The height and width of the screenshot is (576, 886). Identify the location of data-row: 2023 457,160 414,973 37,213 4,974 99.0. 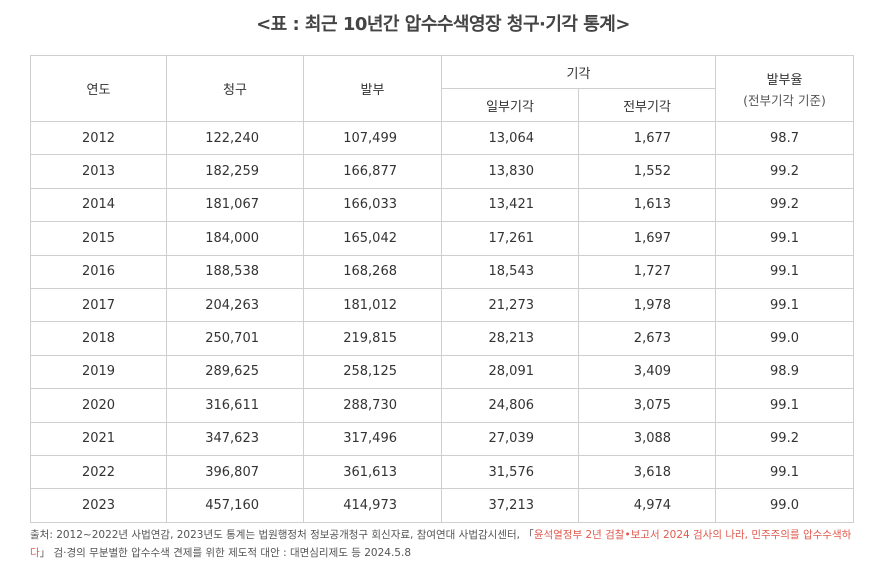
(442, 505).